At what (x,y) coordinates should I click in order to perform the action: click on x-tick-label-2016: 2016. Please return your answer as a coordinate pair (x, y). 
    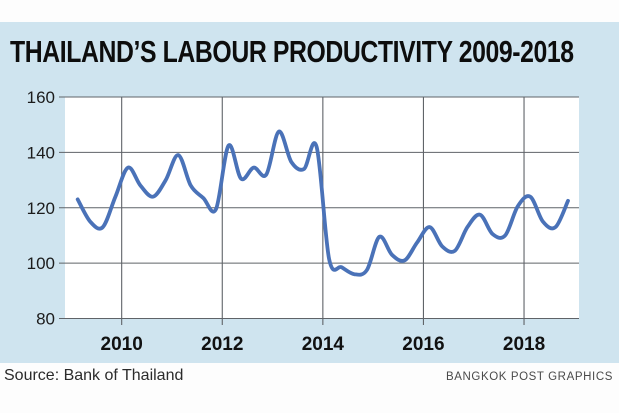
    Looking at the image, I should click on (423, 344).